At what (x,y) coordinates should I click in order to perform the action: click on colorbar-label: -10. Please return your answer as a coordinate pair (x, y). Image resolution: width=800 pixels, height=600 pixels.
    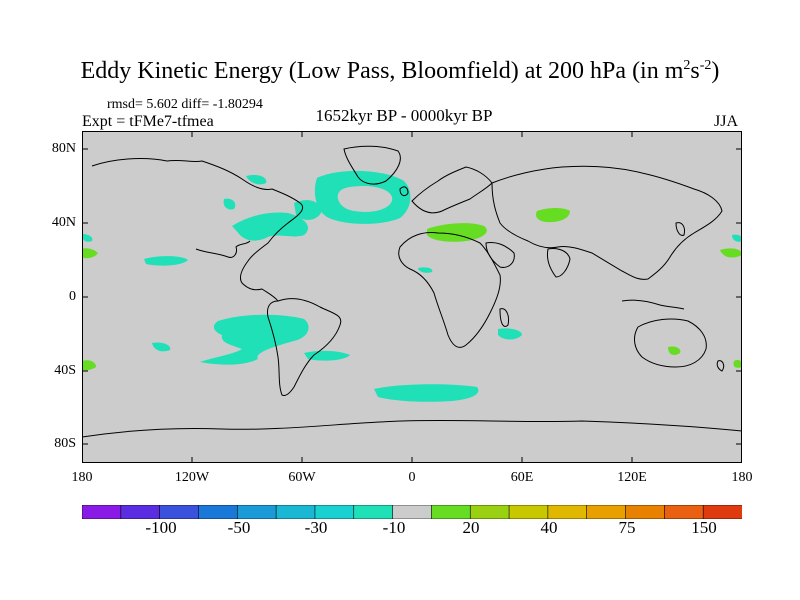
    Looking at the image, I should click on (394, 527).